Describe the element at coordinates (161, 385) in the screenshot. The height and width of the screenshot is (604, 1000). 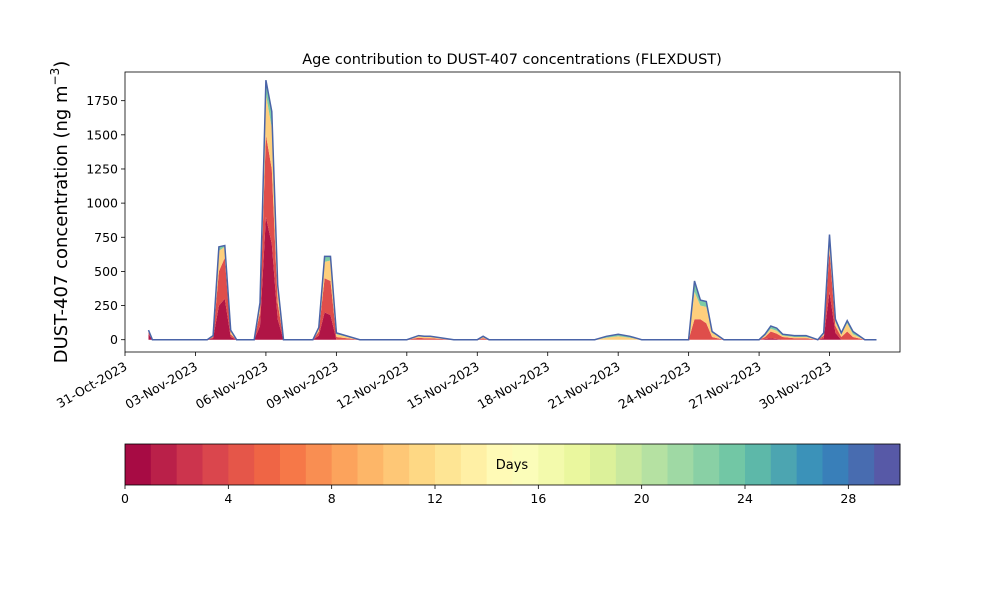
I see `x-tick-label: 03-Nov-2023` at that location.